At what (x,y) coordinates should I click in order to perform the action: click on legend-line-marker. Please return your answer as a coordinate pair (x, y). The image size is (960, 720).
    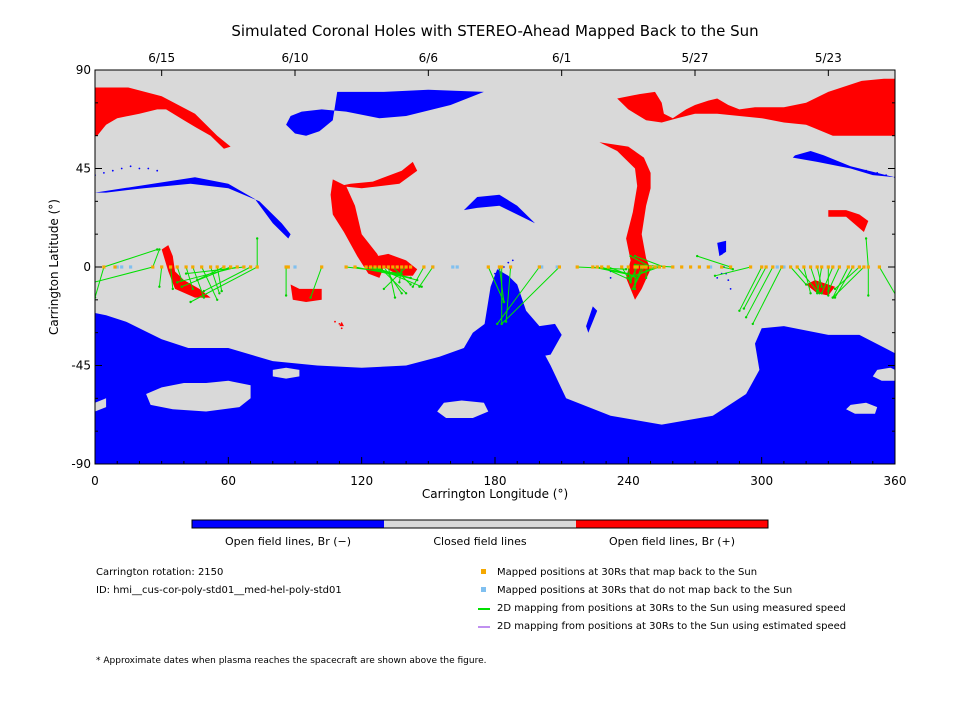
    Looking at the image, I should click on (484, 609).